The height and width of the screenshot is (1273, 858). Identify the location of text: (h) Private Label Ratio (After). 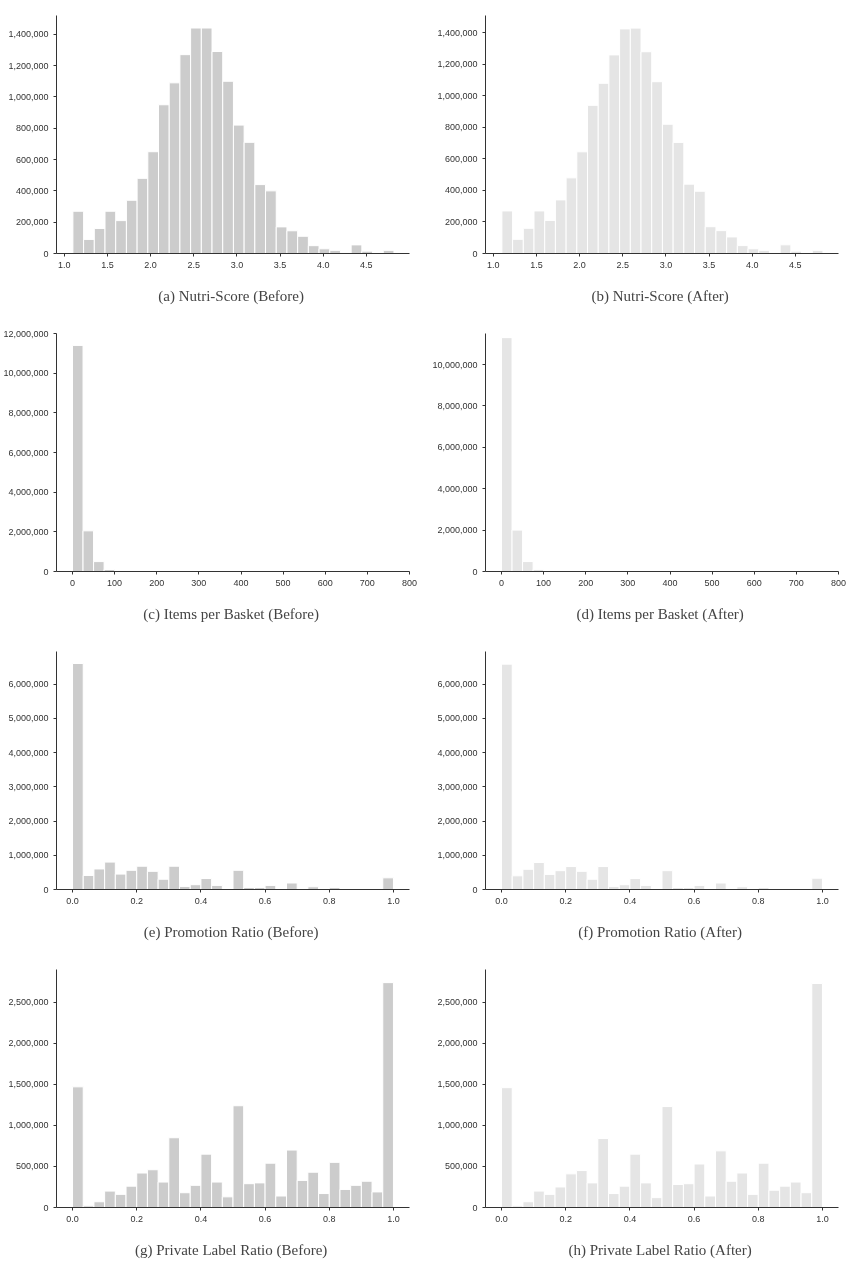
(660, 1250).